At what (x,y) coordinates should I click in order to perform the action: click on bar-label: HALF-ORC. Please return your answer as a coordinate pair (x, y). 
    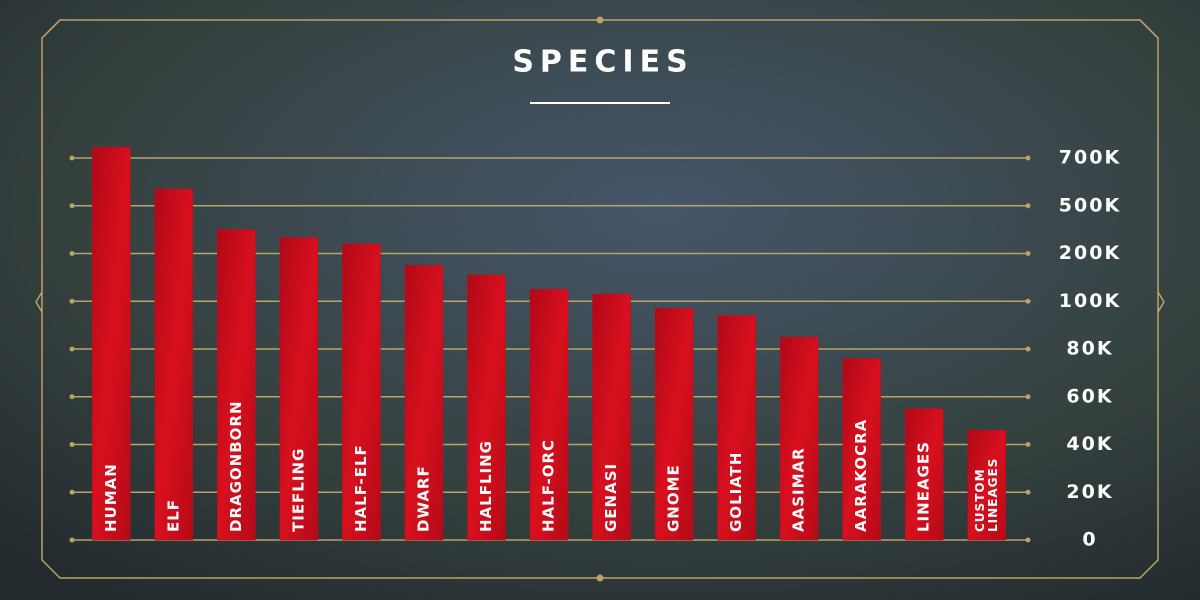
    Looking at the image, I should click on (549, 485).